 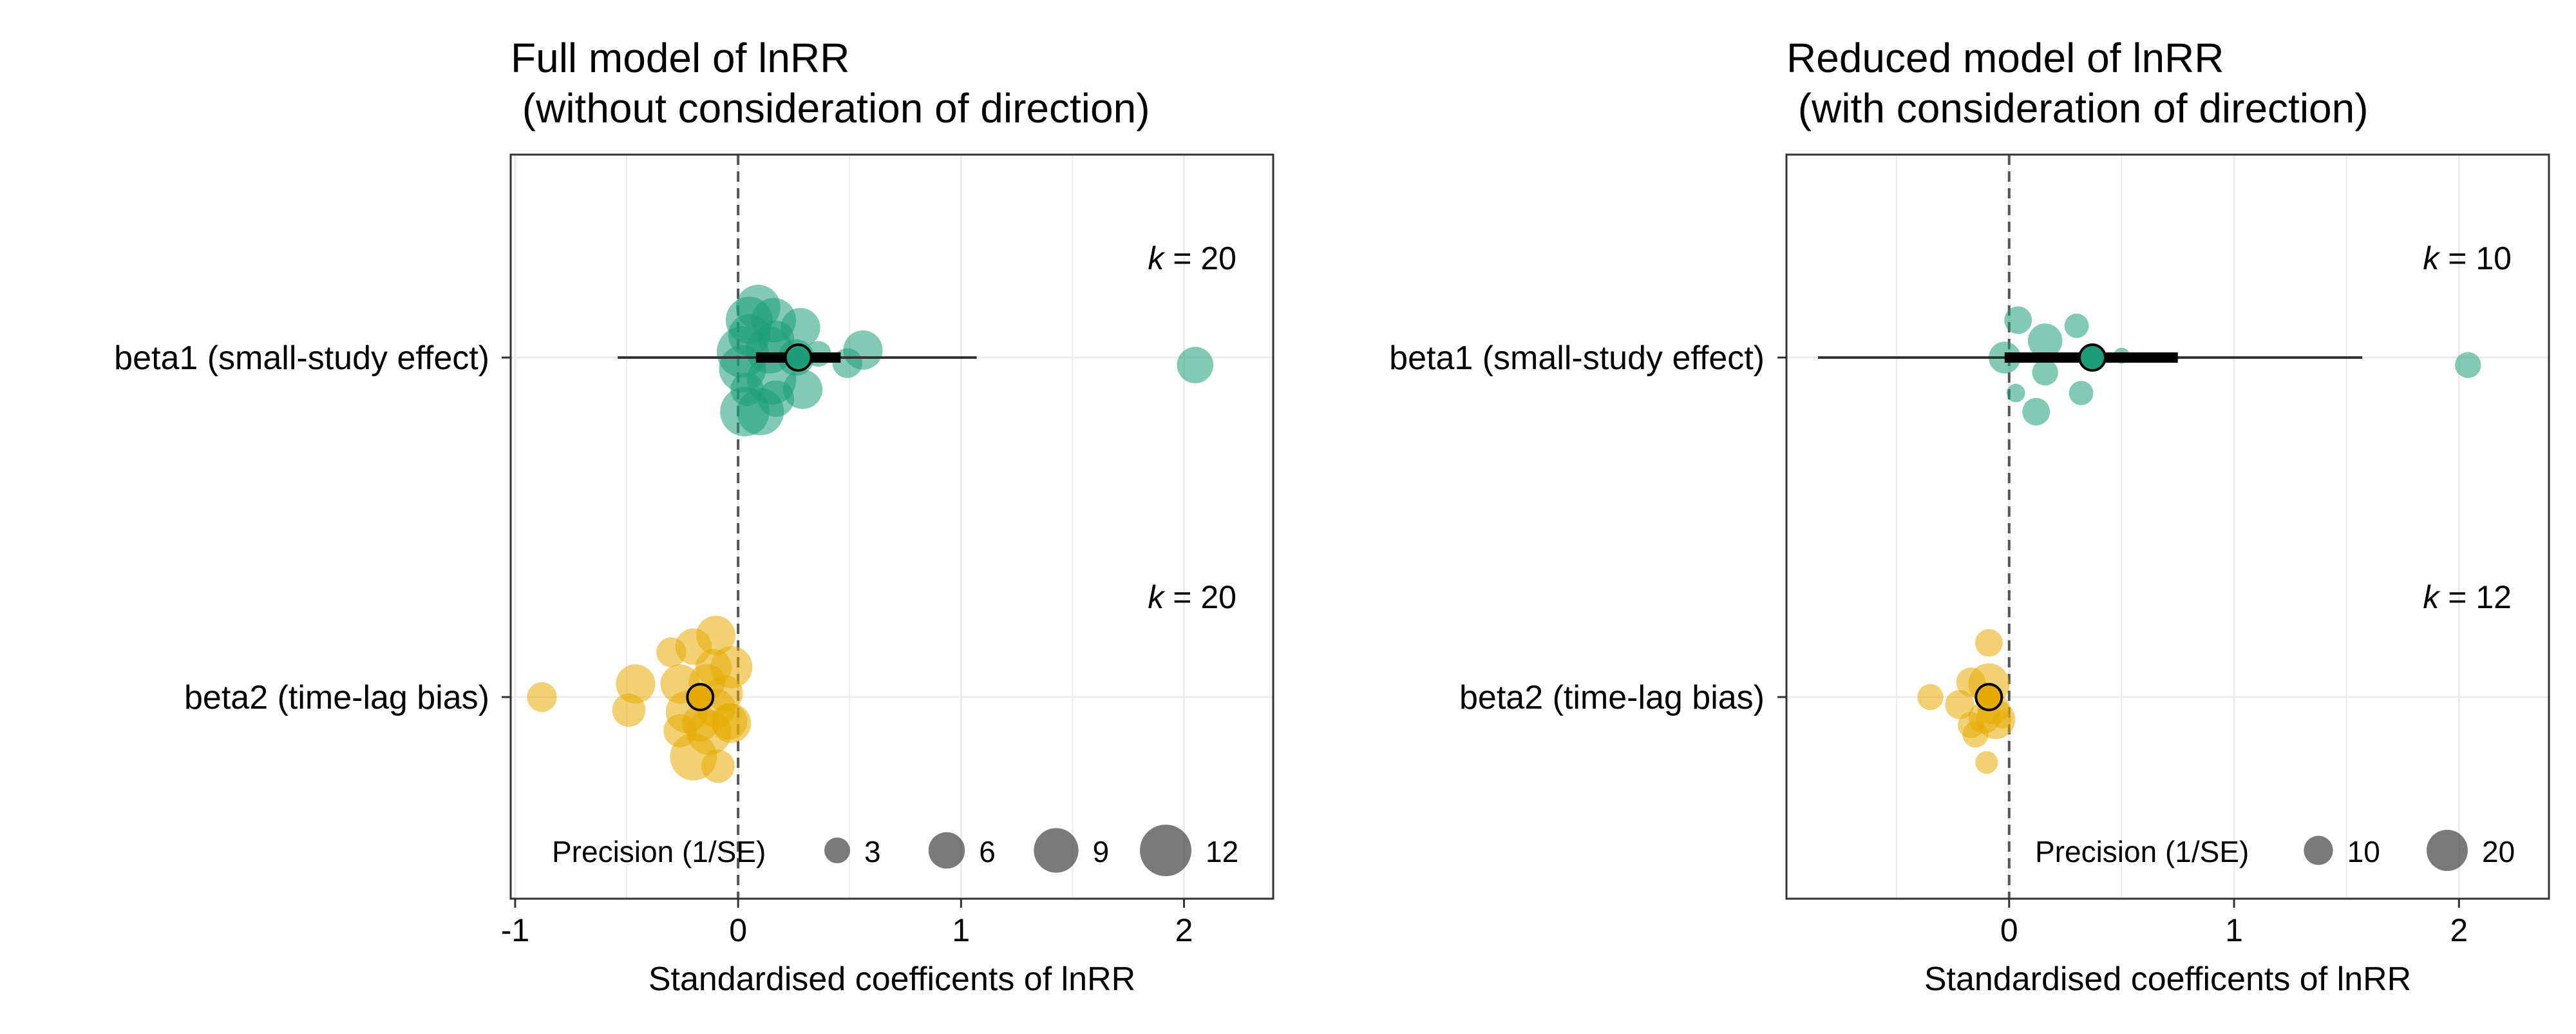 What do you see at coordinates (895, 850) in the screenshot?
I see `size-legend: Precision (1/SE) 3 6 9 12` at bounding box center [895, 850].